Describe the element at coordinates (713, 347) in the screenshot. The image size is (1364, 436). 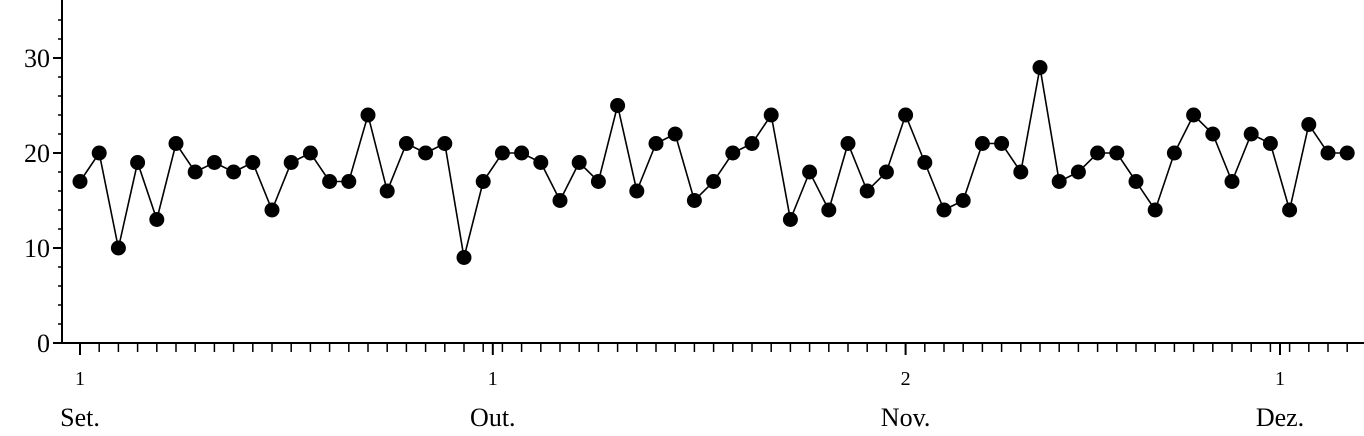
I see `x-axis-ticks` at that location.